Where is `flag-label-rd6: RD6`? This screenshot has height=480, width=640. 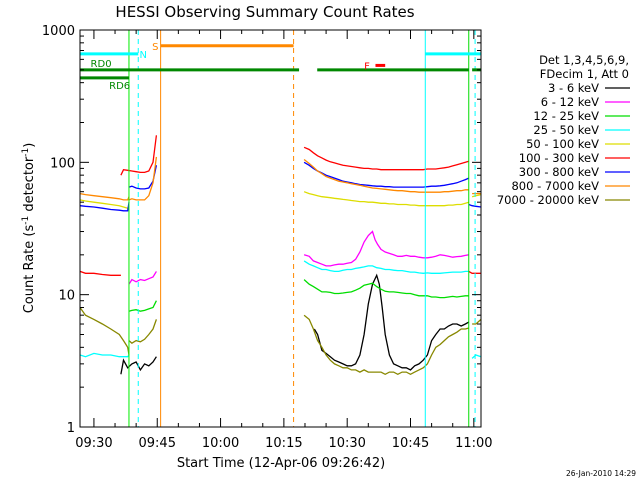 flag-label-rd6: RD6 is located at coordinates (119, 86).